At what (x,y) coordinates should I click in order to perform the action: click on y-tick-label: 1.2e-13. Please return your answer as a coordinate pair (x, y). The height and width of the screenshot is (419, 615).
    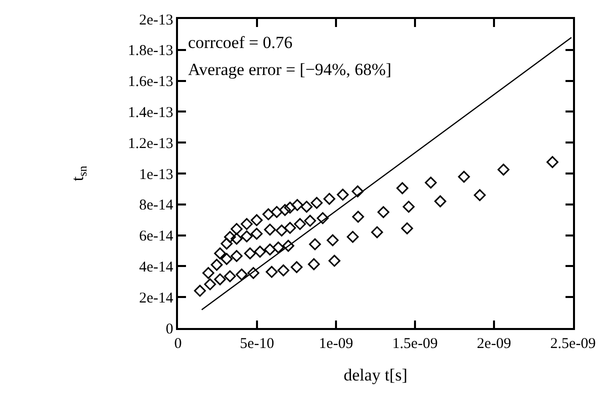
    Looking at the image, I should click on (151, 144).